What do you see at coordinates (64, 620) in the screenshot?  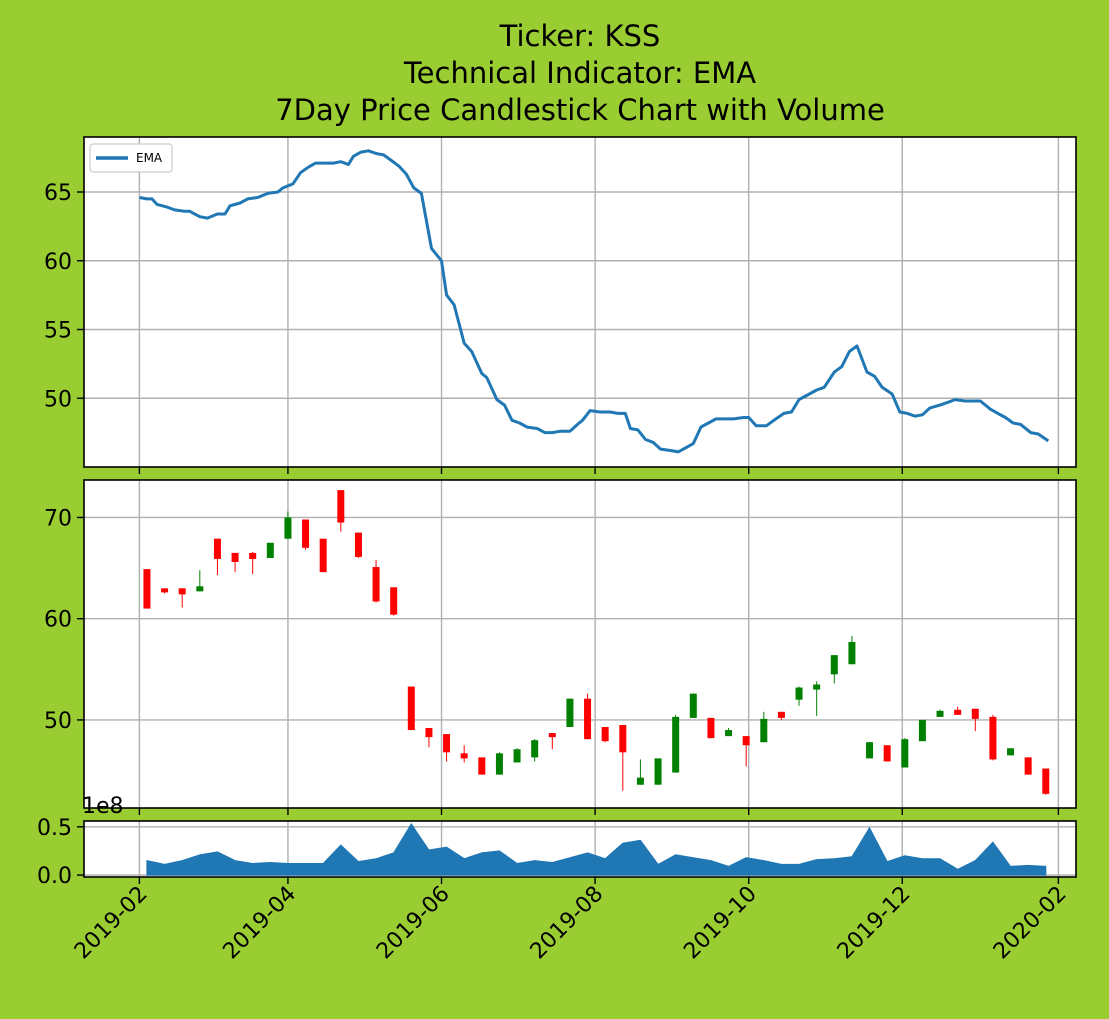 I see `candlestick-y-axis: 50 60 70` at bounding box center [64, 620].